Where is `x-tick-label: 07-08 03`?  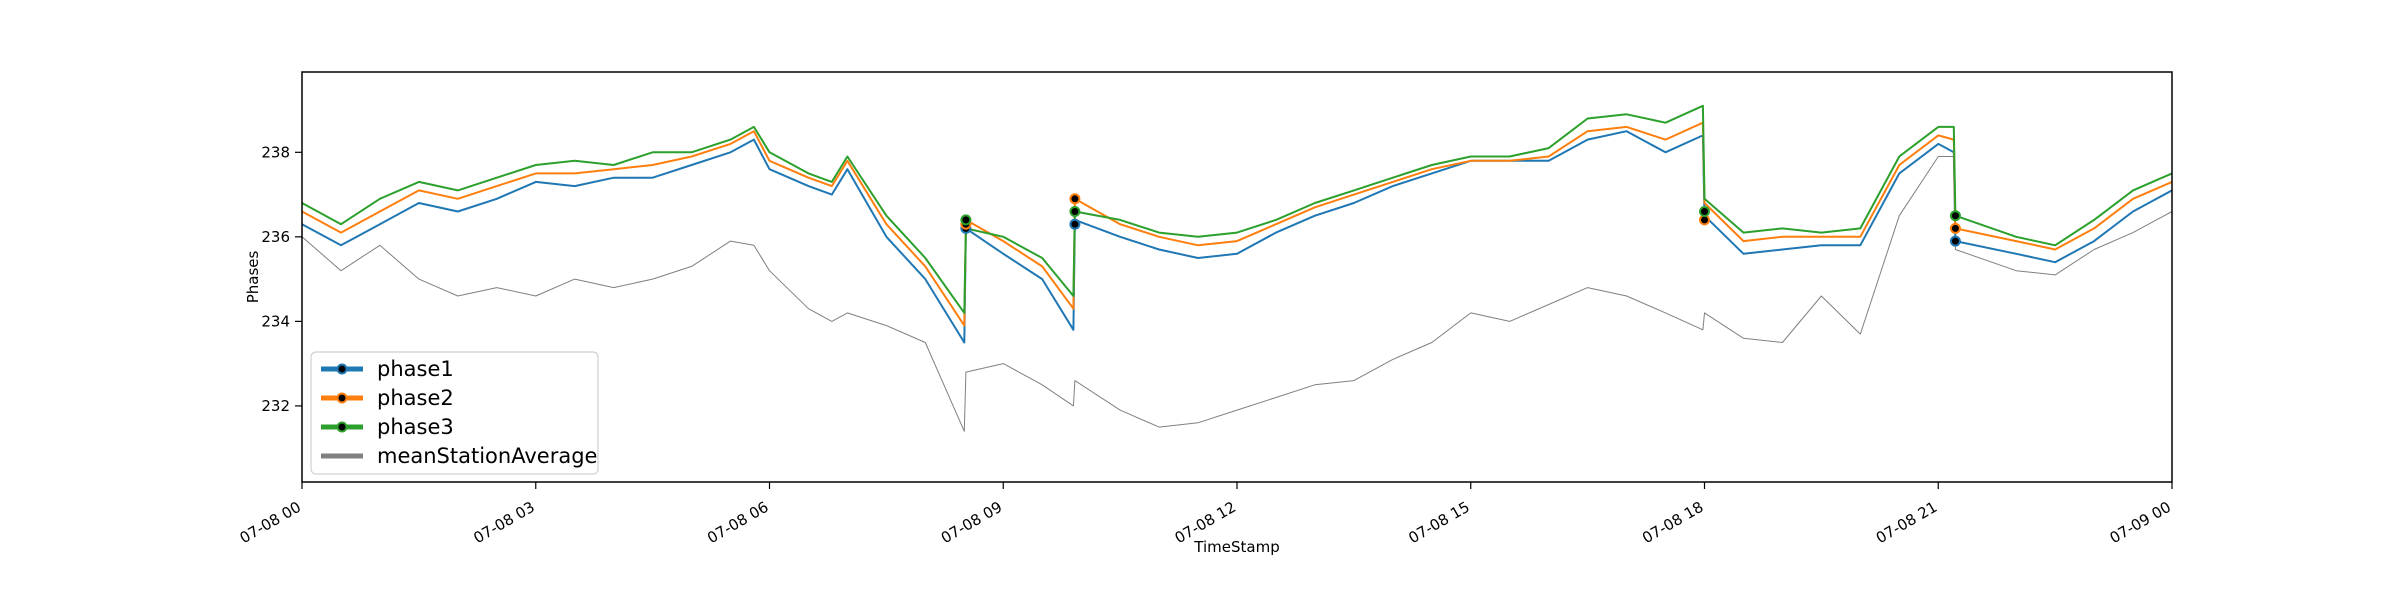
x-tick-label: 07-08 03 is located at coordinates (503, 522).